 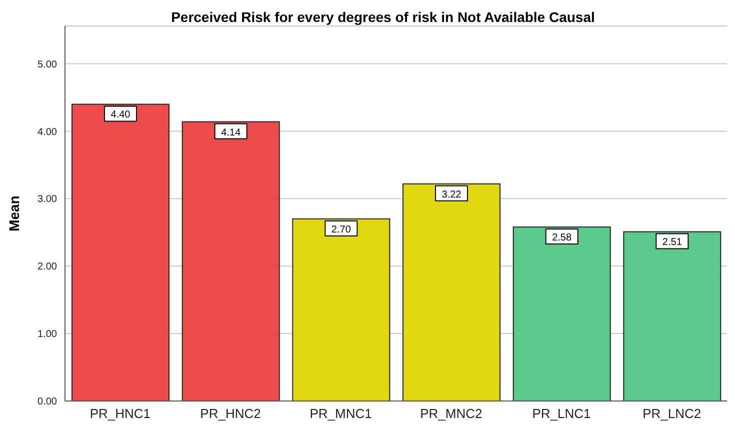 What do you see at coordinates (672, 242) in the screenshot?
I see `data-label: 2.51` at bounding box center [672, 242].